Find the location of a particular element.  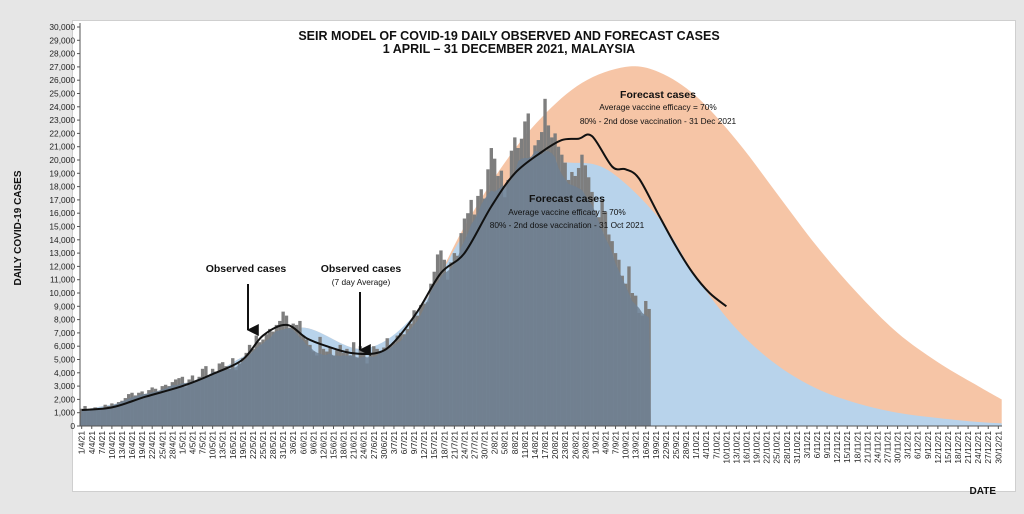

x-tick-label: 19/4/21 is located at coordinates (142, 445).